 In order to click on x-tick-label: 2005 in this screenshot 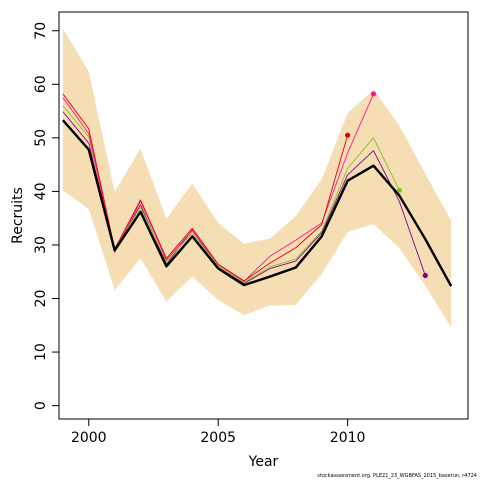, I will do `click(218, 438)`.